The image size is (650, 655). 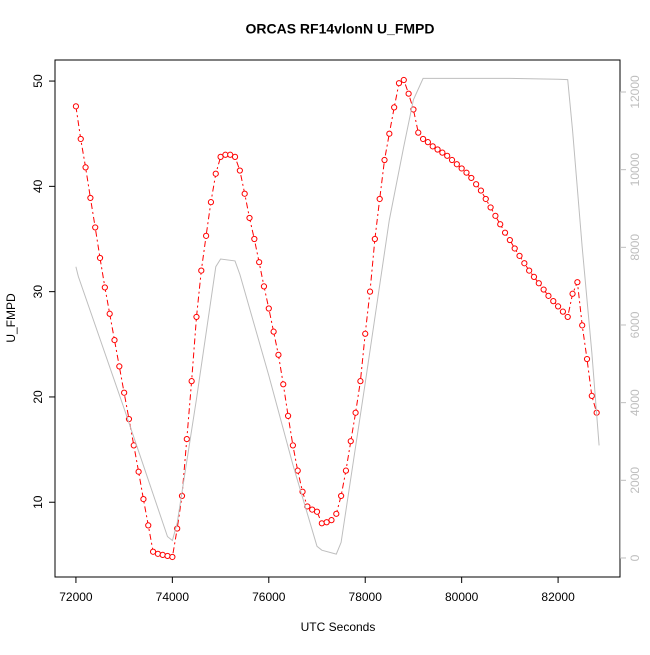 I want to click on x-tick-label: 72000, so click(x=76, y=597).